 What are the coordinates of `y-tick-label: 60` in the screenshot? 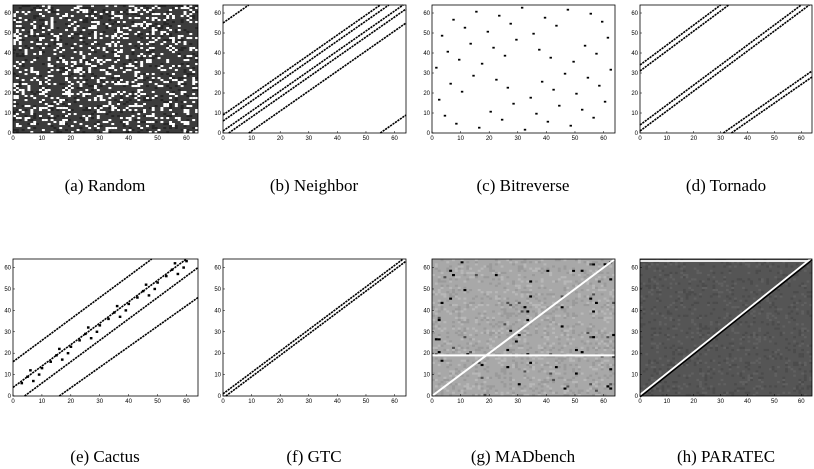 It's located at (7, 269).